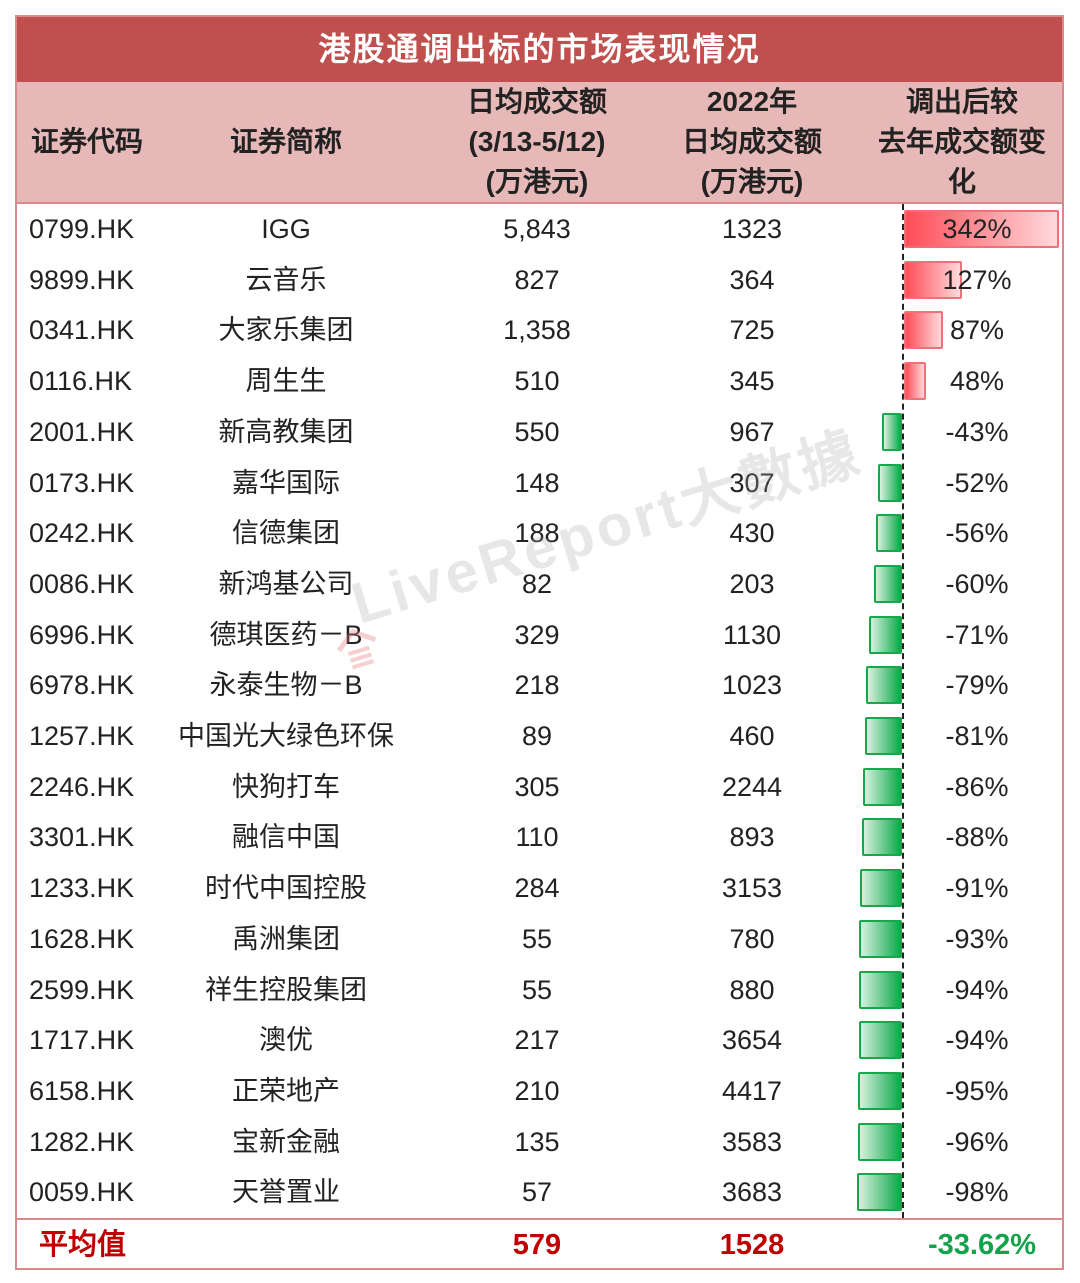 Image resolution: width=1080 pixels, height=1283 pixels. Describe the element at coordinates (286, 1192) in the screenshot. I see `security-name: 天誉置业` at that location.